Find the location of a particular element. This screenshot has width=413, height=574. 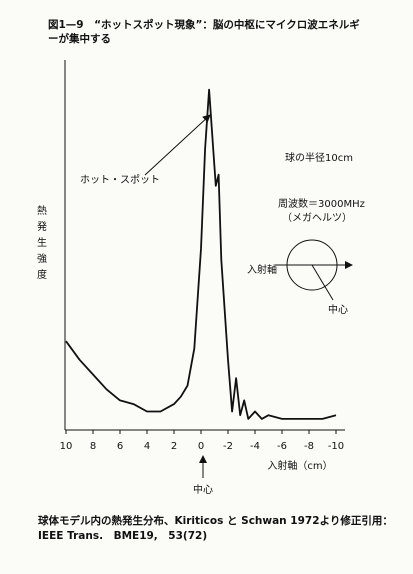

caption-line: IEEE Trans. BME19, 53(72) is located at coordinates (123, 536).